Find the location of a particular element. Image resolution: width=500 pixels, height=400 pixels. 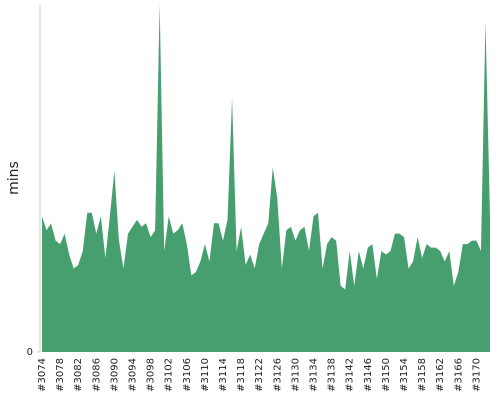

x-tick-label: #3170 is located at coordinates (476, 375).